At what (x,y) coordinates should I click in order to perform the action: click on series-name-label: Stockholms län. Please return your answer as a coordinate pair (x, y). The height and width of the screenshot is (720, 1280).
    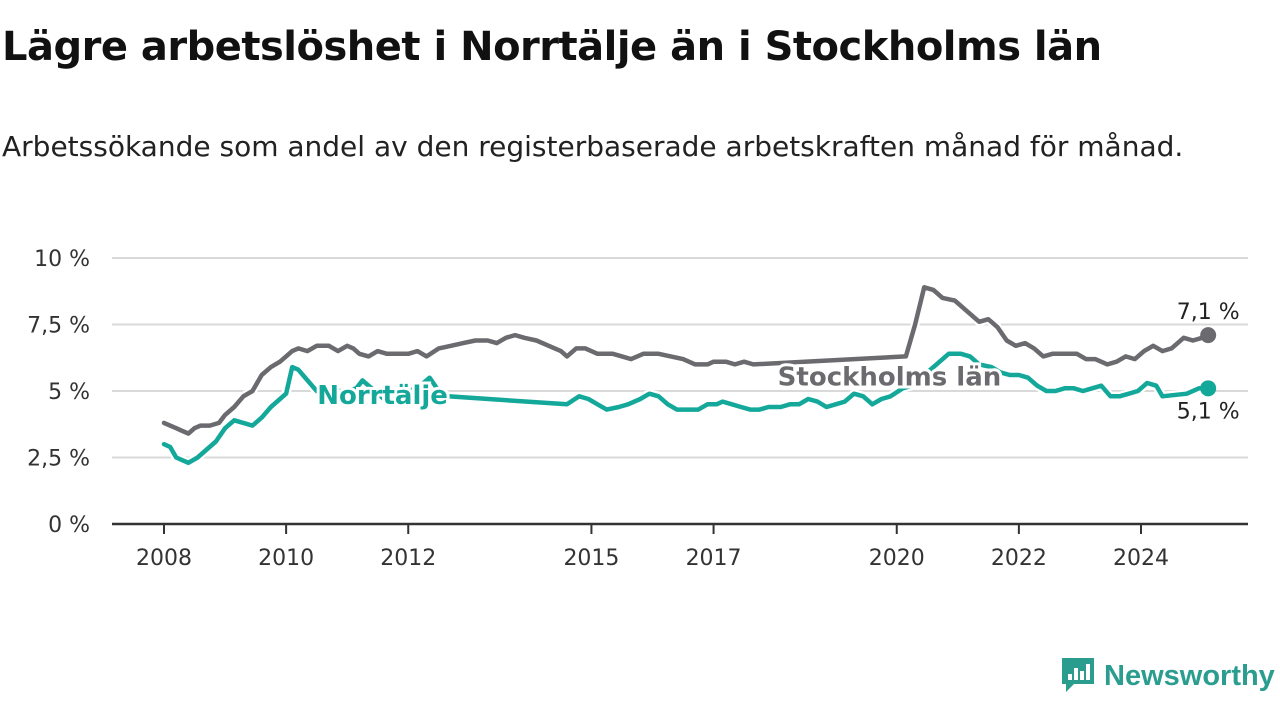
    Looking at the image, I should click on (890, 377).